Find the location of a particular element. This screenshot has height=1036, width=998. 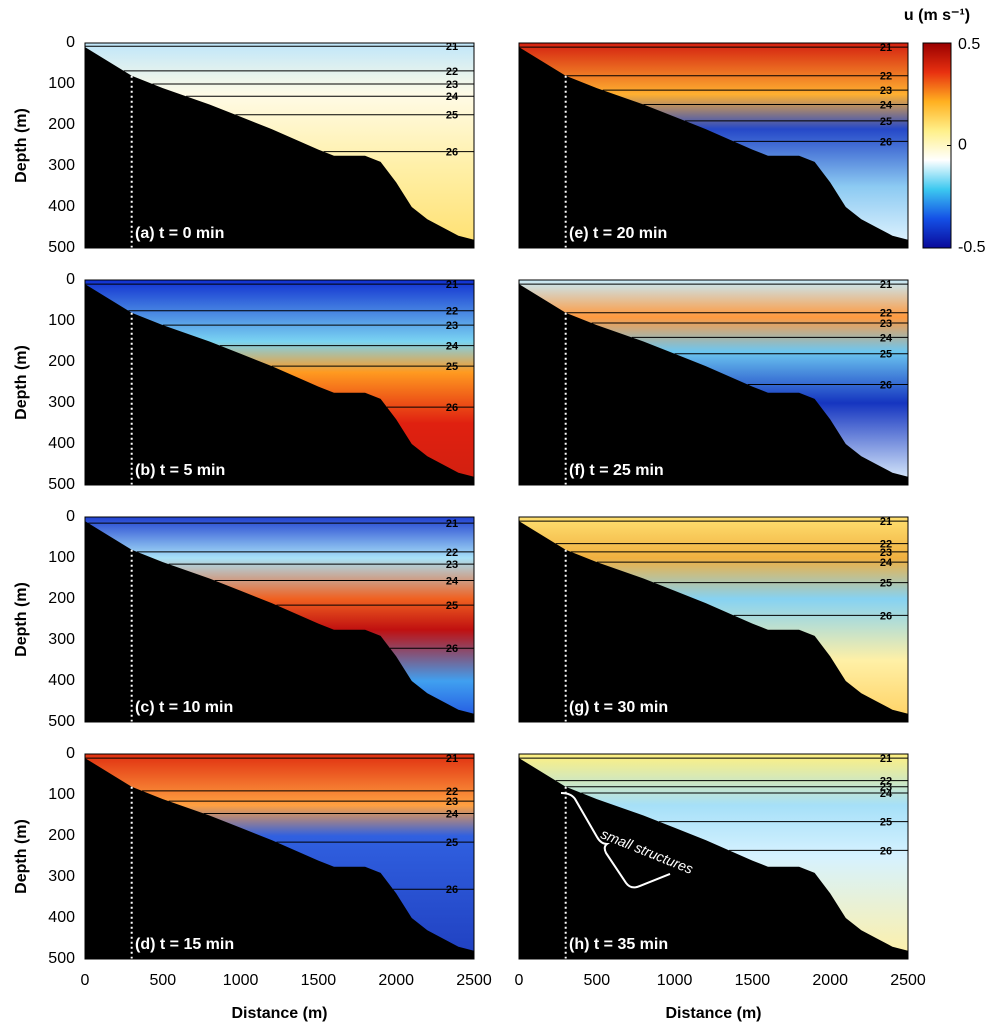

colorbar-tick-label: 0 is located at coordinates (962, 145).